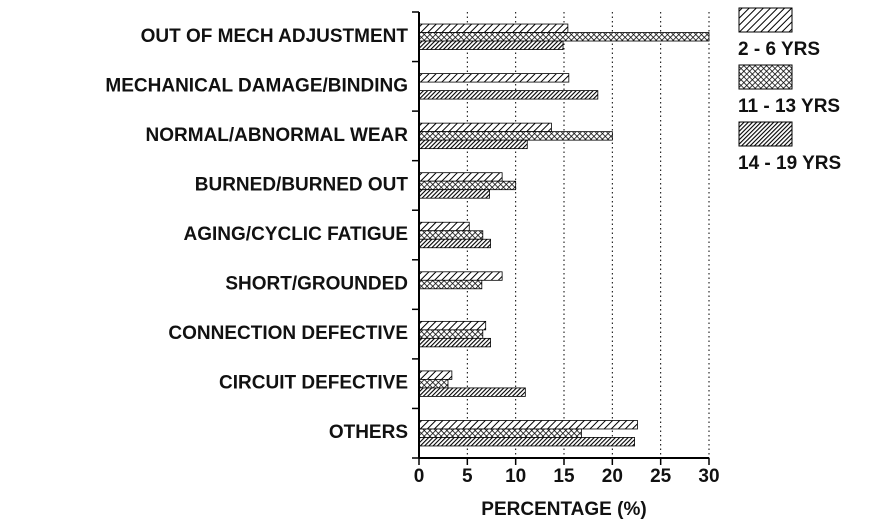 The width and height of the screenshot is (876, 526). I want to click on x-tick-label: 5, so click(467, 476).